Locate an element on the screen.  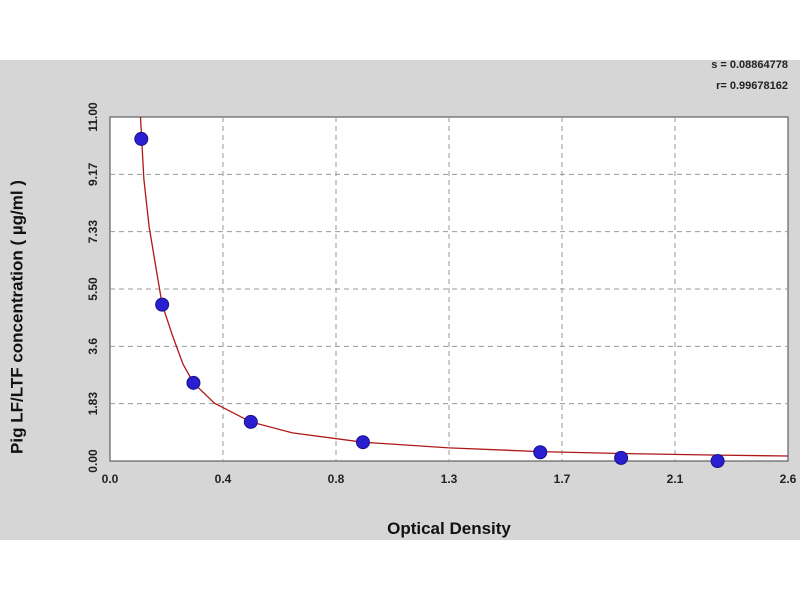
x-tick-label: 0.8 is located at coordinates (336, 479).